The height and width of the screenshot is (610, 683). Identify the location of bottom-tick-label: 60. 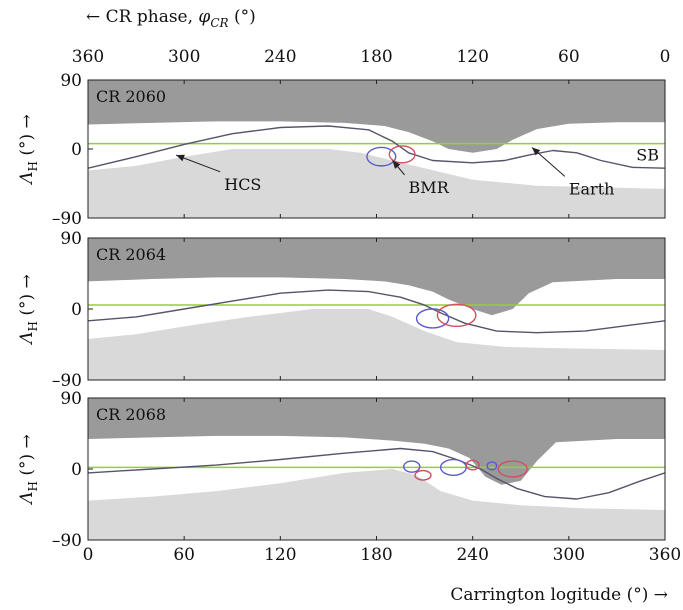
(184, 555).